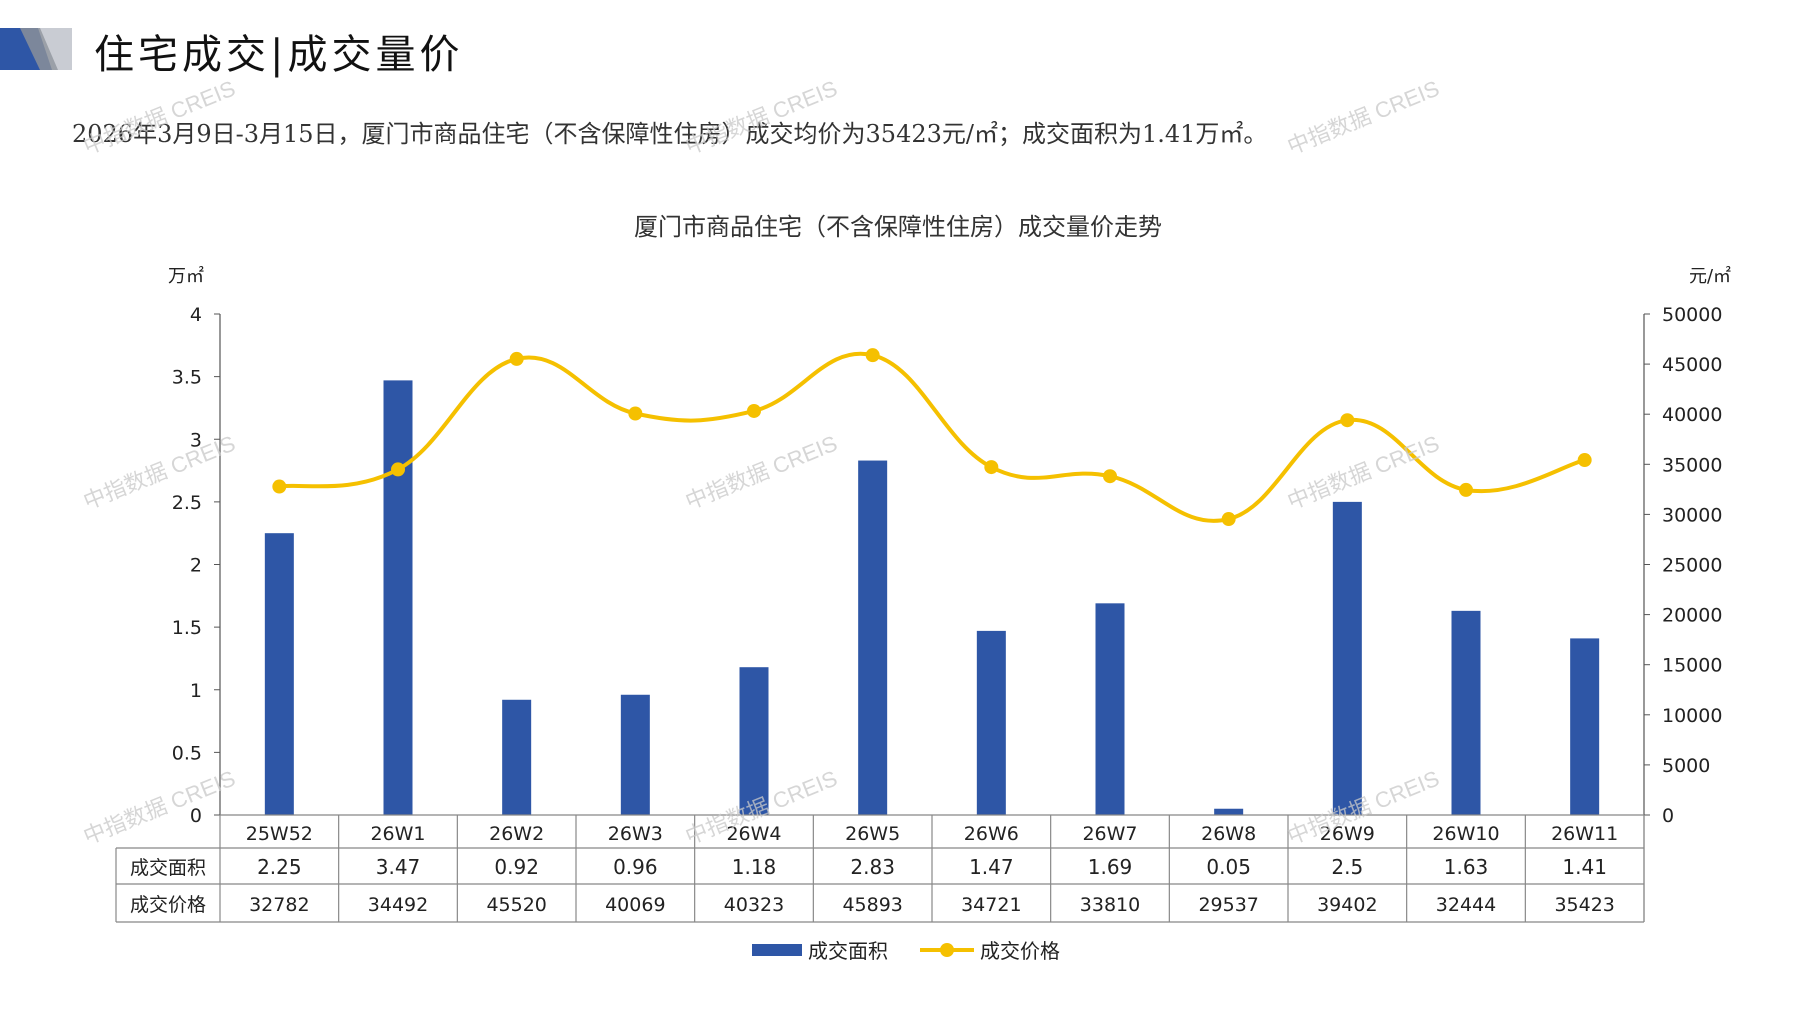 The image size is (1797, 1010). I want to click on bar-成交面积-26W3, so click(635, 754).